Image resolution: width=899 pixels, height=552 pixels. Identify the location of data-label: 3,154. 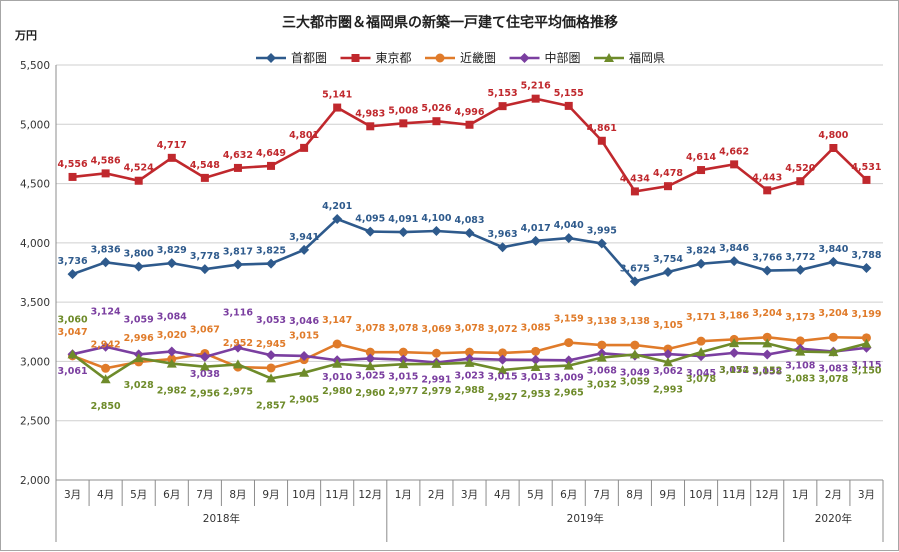
(734, 370).